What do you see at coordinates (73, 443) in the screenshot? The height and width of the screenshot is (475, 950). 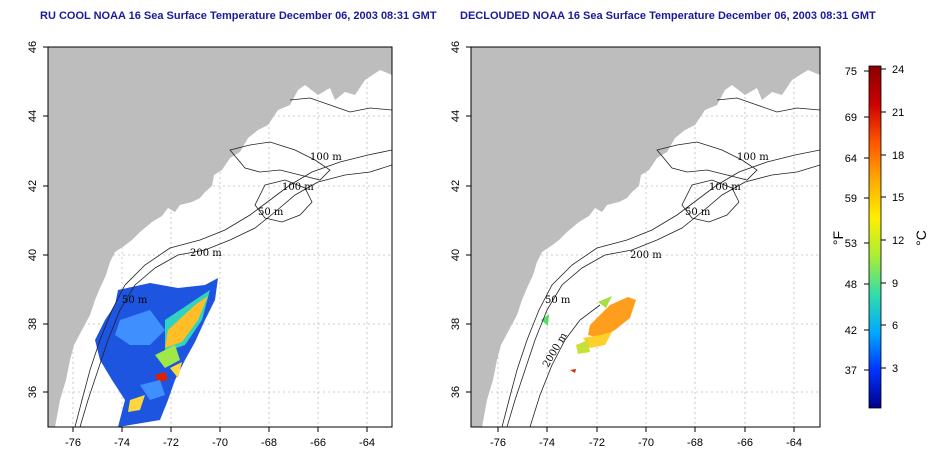 I see `left-lon-tick-label: -76` at bounding box center [73, 443].